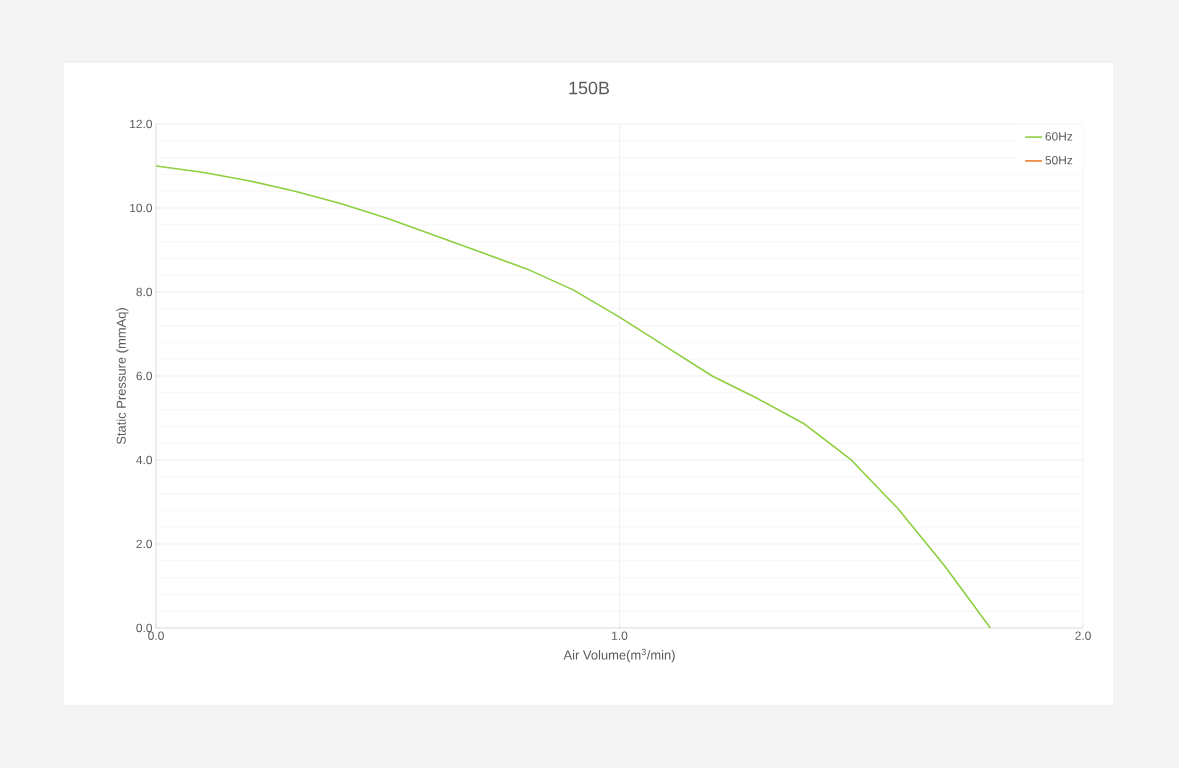 This screenshot has width=1179, height=768. What do you see at coordinates (1083, 635) in the screenshot?
I see `x-tick-label: 2.0` at bounding box center [1083, 635].